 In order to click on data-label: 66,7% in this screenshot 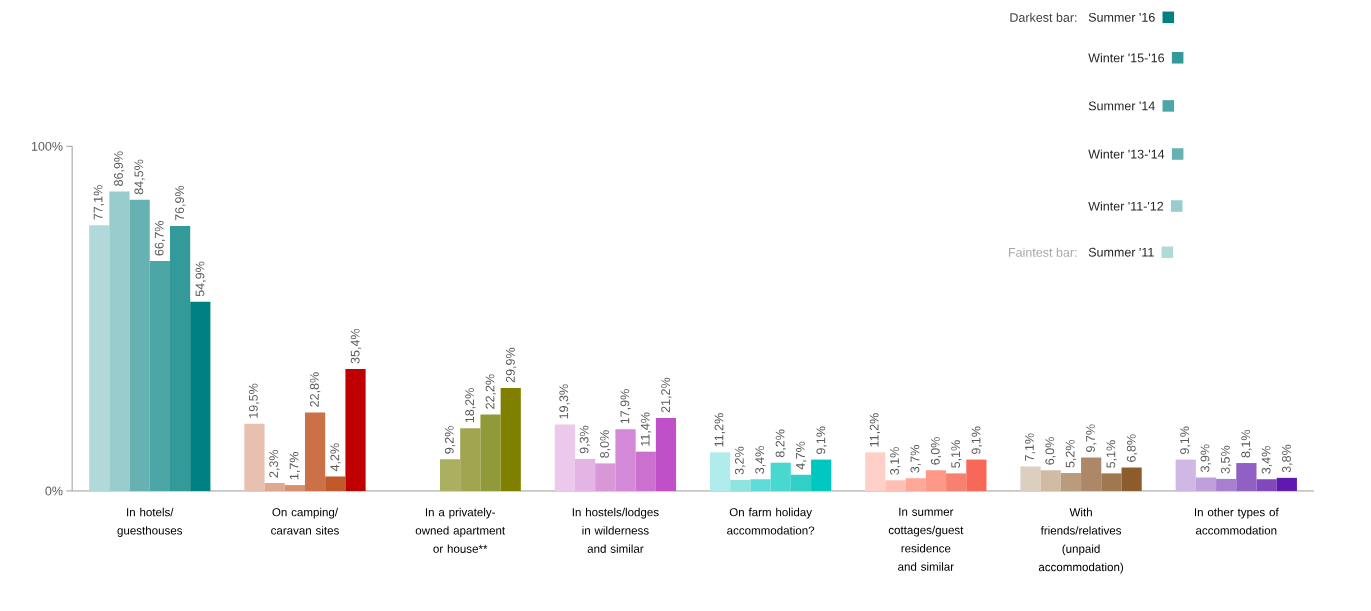, I will do `click(160, 238)`.